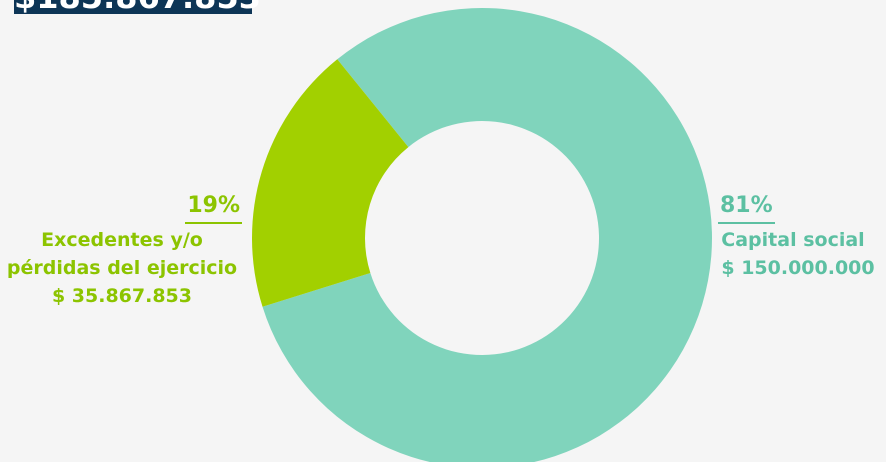  I want to click on teal-label: 81% Capital social $ 150.000.000, so click(798, 237).